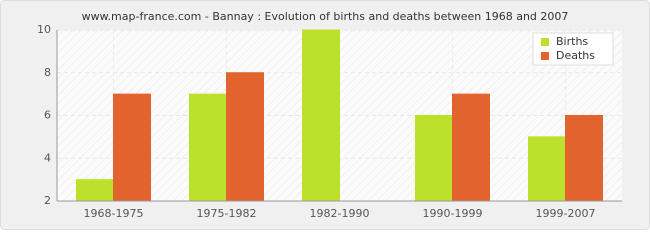 The height and width of the screenshot is (240, 650). What do you see at coordinates (114, 213) in the screenshot?
I see `x-tick-label: 1968-1975` at bounding box center [114, 213].